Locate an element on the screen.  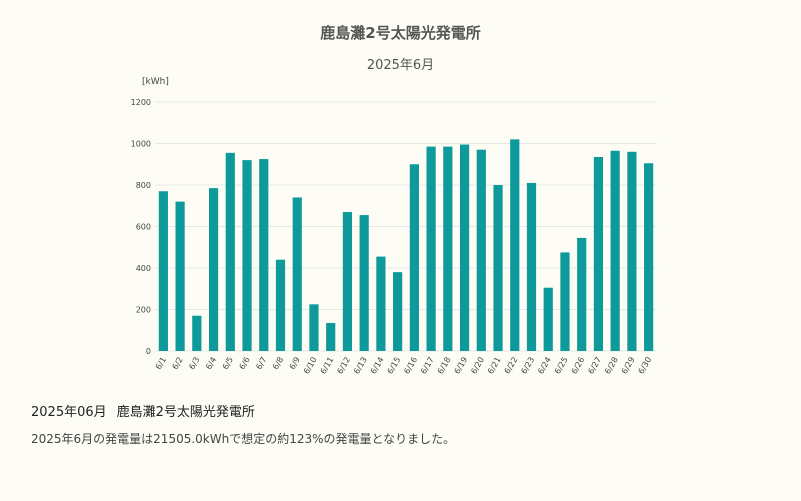
y-tick-label: 1200 is located at coordinates (141, 102).